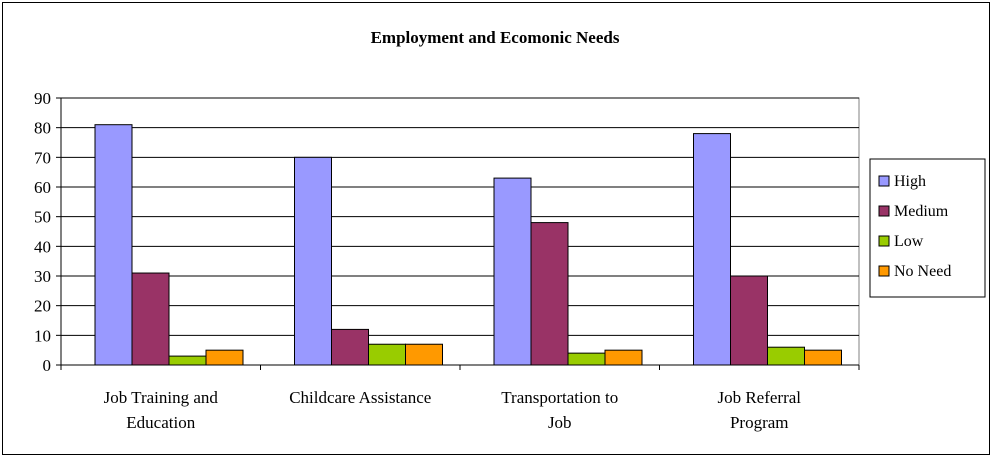 The image size is (992, 457). I want to click on y-tick-label: 50, so click(42, 217).